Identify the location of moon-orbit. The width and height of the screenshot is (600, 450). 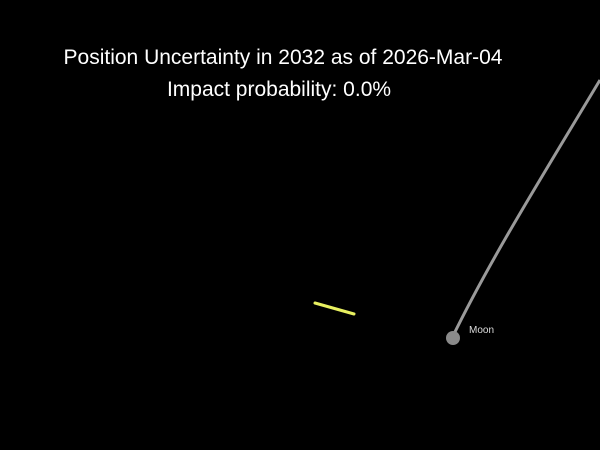
(525, 209).